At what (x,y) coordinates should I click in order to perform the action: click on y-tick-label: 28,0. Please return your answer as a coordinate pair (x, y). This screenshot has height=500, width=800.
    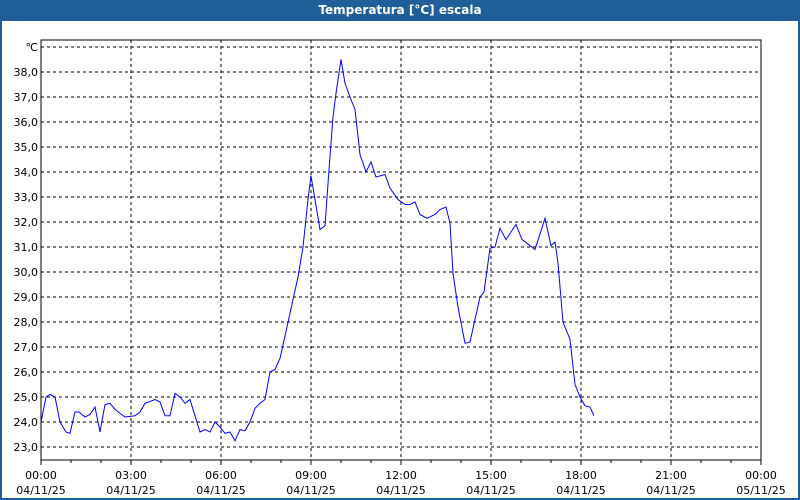
    Looking at the image, I should click on (26, 322).